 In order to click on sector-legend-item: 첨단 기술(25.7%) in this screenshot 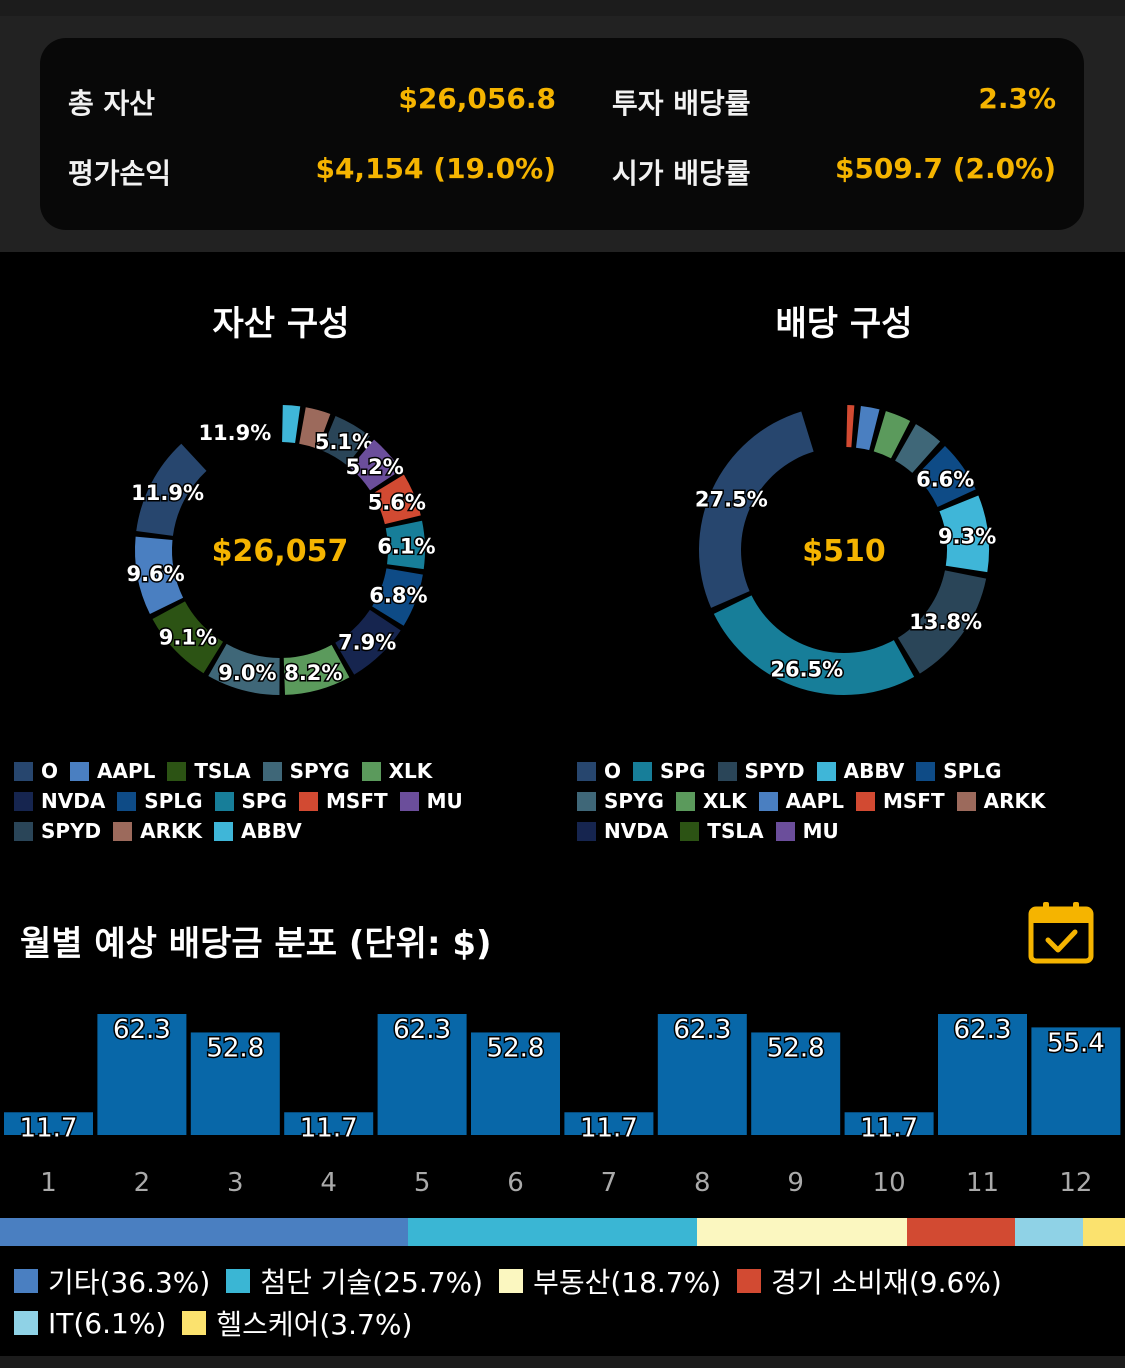, I will do `click(354, 1281)`.